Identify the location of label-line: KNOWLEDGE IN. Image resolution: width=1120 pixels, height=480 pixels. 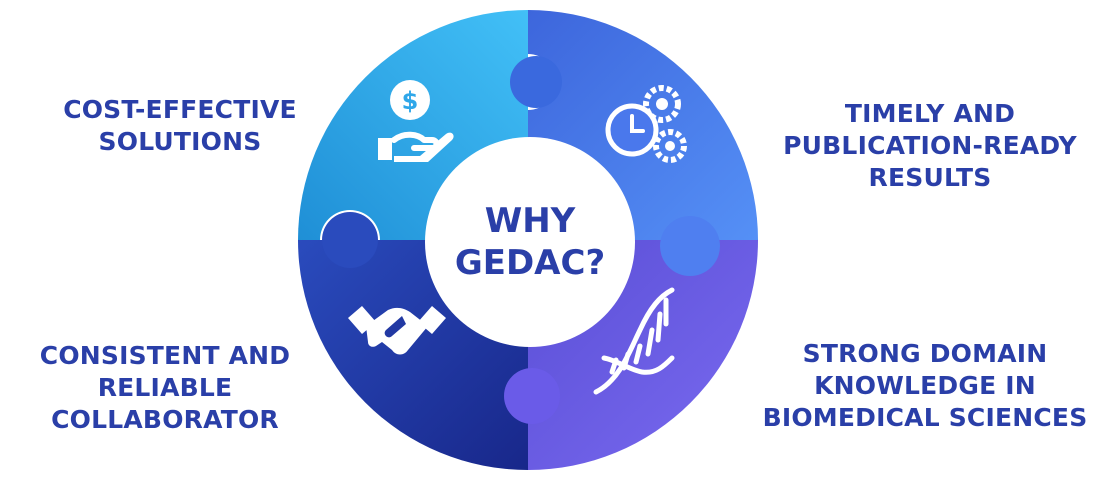
(925, 385).